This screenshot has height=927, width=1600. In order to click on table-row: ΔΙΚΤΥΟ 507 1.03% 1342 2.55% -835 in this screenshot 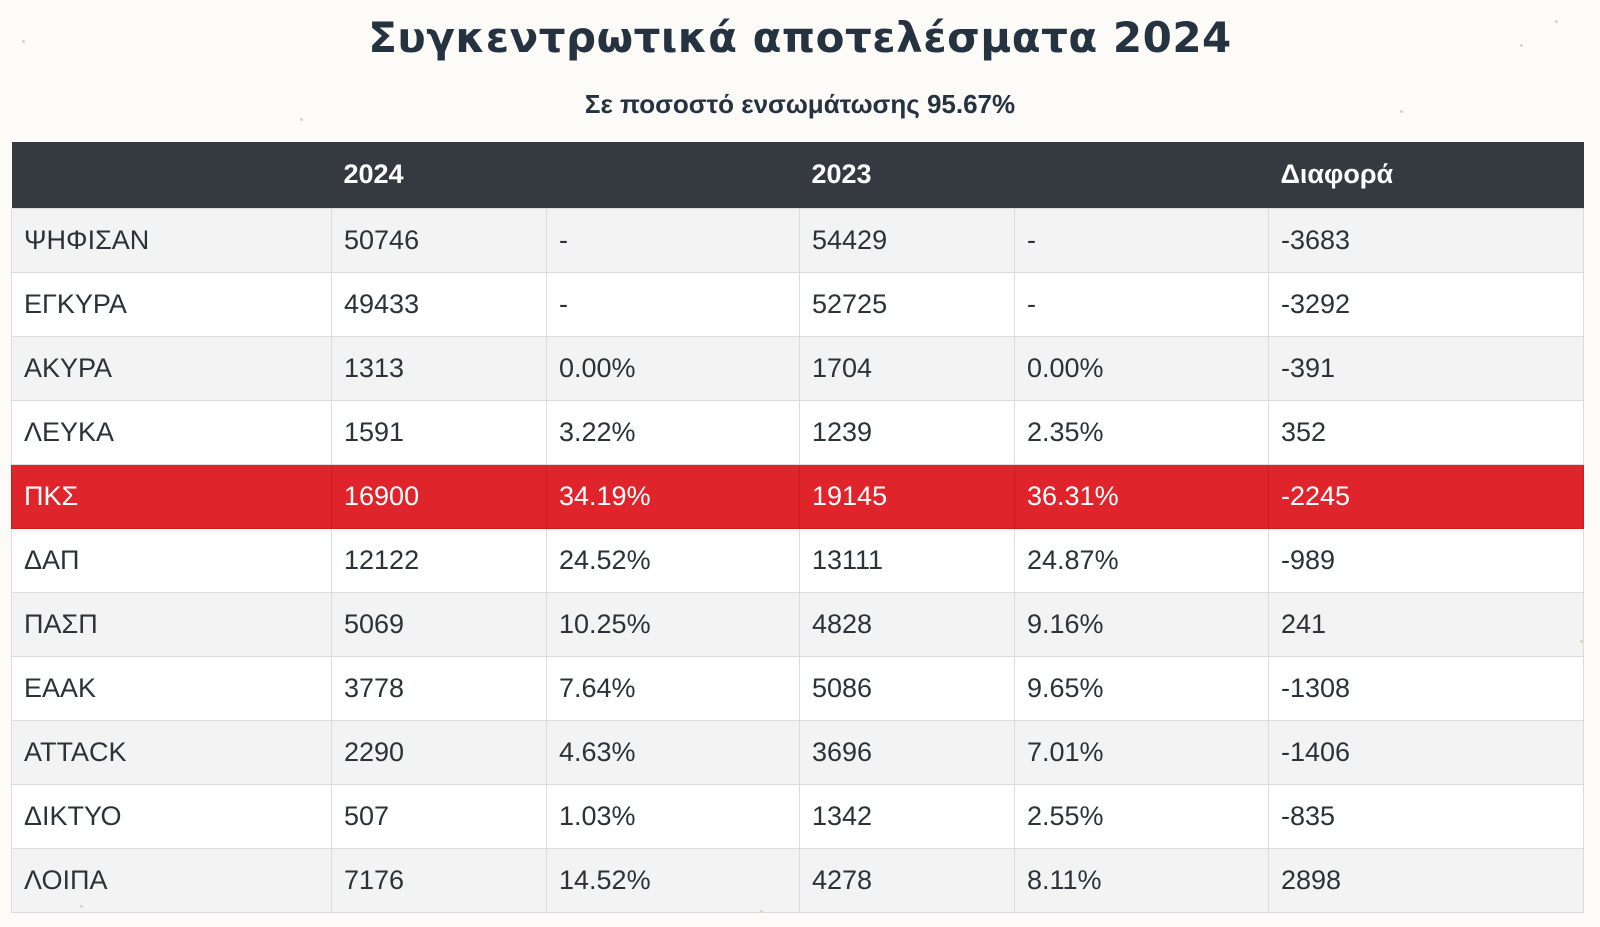, I will do `click(797, 816)`.